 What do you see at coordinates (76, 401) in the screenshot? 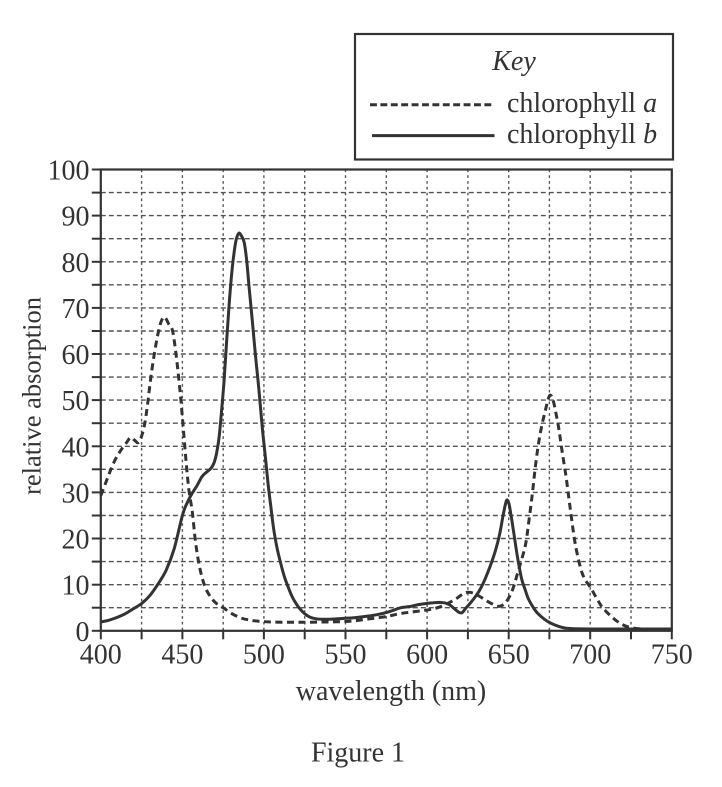
I see `svg-text: 50` at bounding box center [76, 401].